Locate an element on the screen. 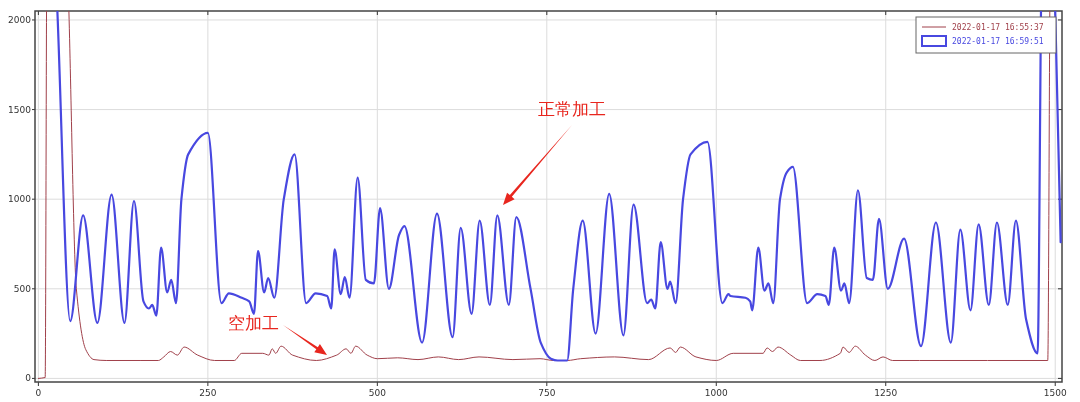  x-tick-label: 1250 is located at coordinates (886, 393).